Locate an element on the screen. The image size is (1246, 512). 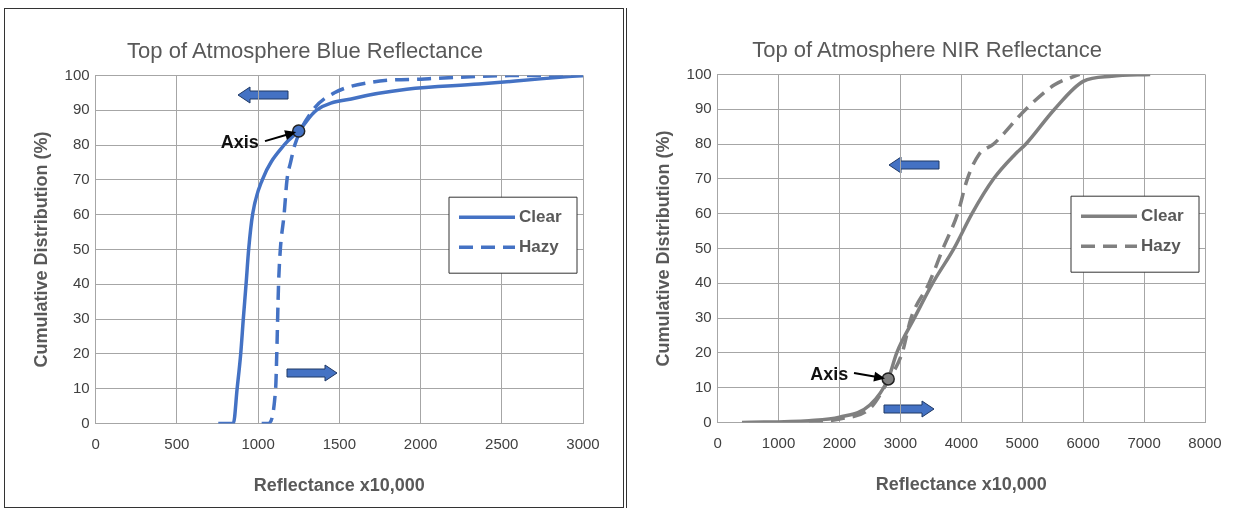
x-tick-label: 1500 is located at coordinates (339, 443).